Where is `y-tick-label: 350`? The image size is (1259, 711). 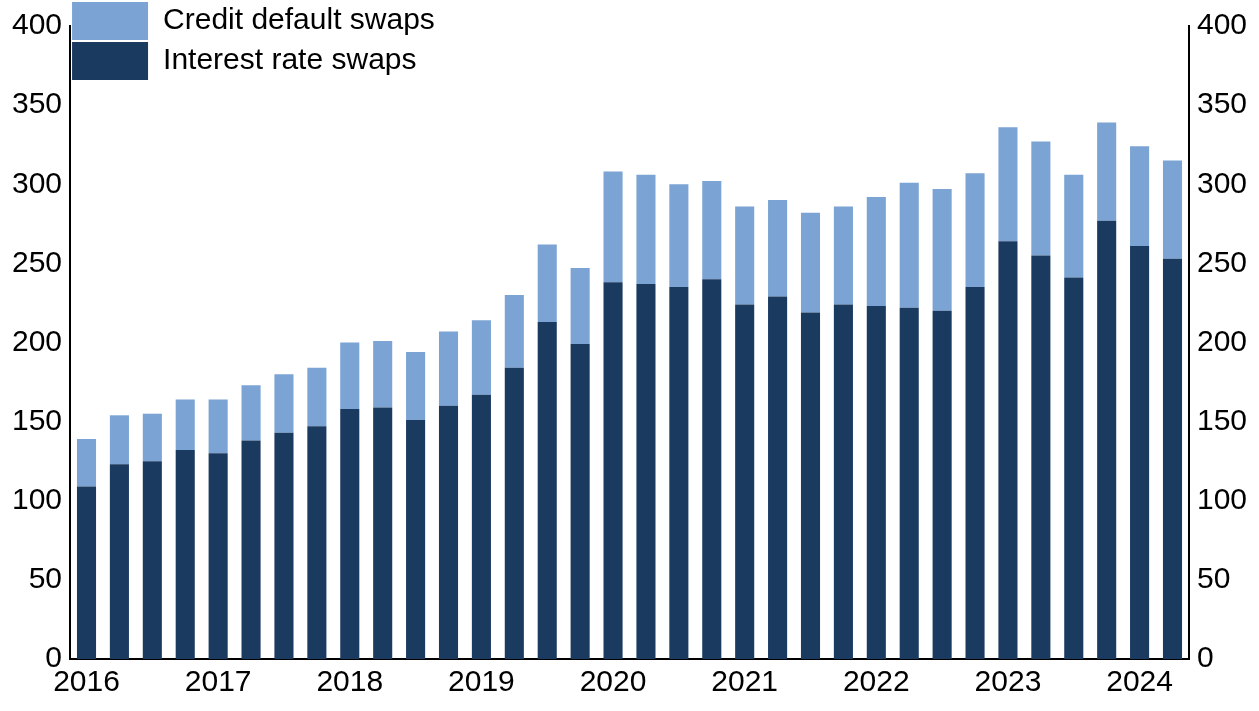
y-tick-label: 350 is located at coordinates (37, 103).